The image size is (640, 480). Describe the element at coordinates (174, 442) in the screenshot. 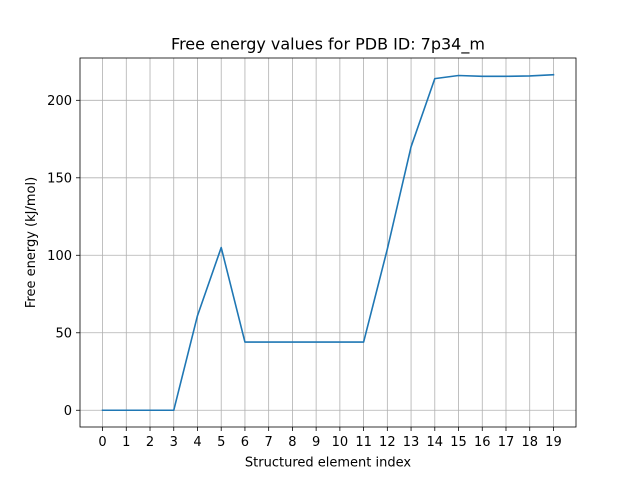

I see `x-tick-label: 3` at that location.